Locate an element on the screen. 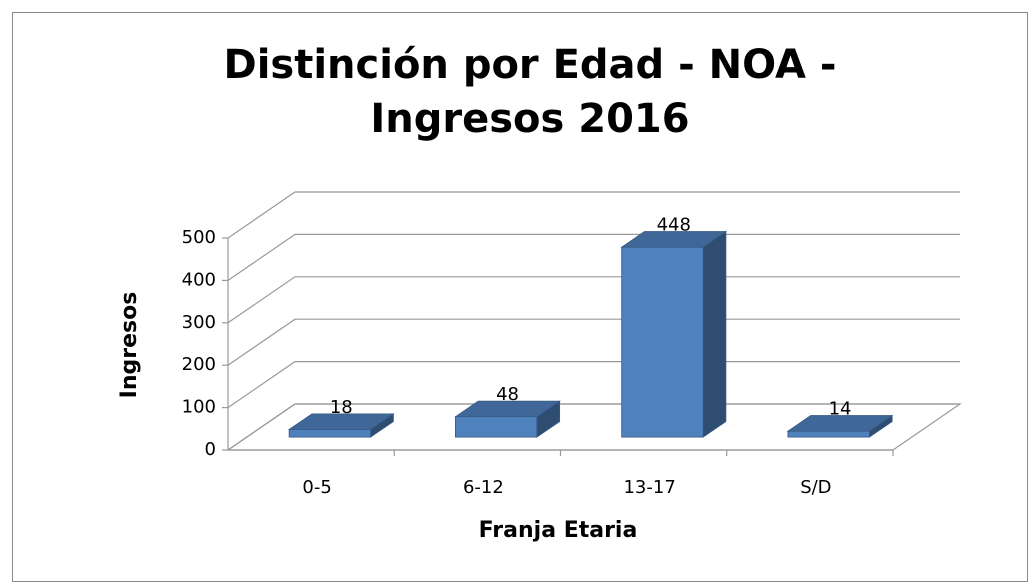 Image resolution: width=1034 pixels, height=582 pixels. y-tick-label: 300 is located at coordinates (199, 322).